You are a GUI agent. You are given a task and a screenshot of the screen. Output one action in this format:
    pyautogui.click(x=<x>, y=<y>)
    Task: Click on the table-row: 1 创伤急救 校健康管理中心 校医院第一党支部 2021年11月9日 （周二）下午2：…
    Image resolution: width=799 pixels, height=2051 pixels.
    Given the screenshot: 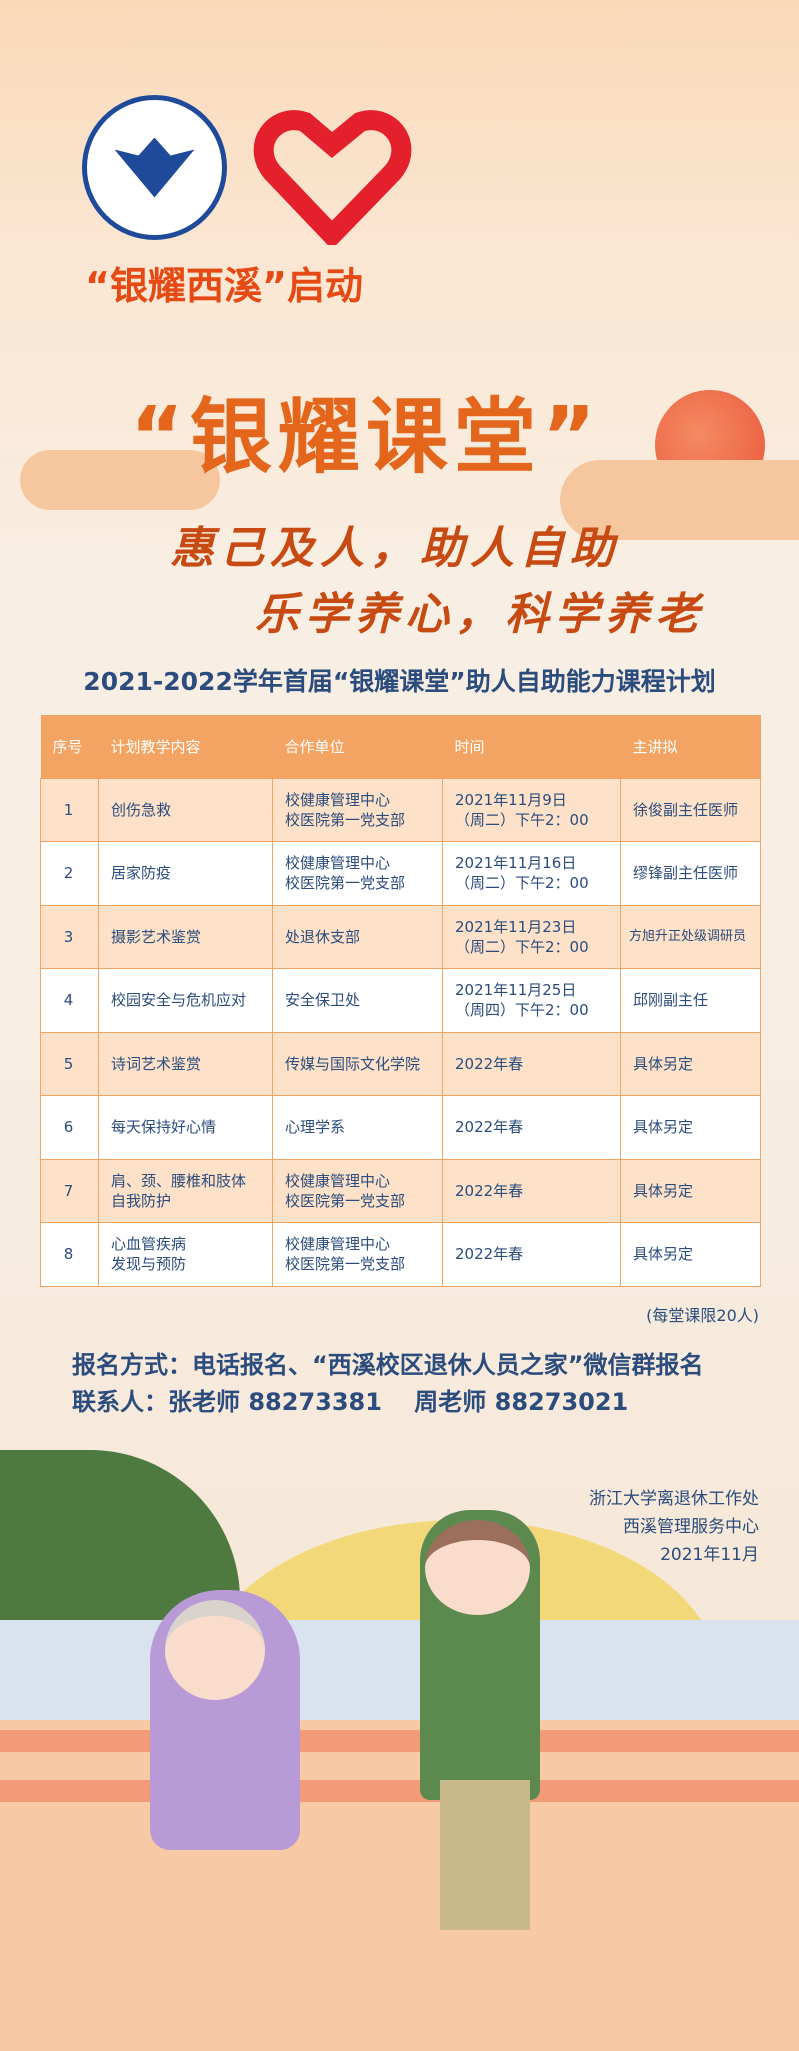 What is the action you would take?
    pyautogui.click(x=400, y=809)
    